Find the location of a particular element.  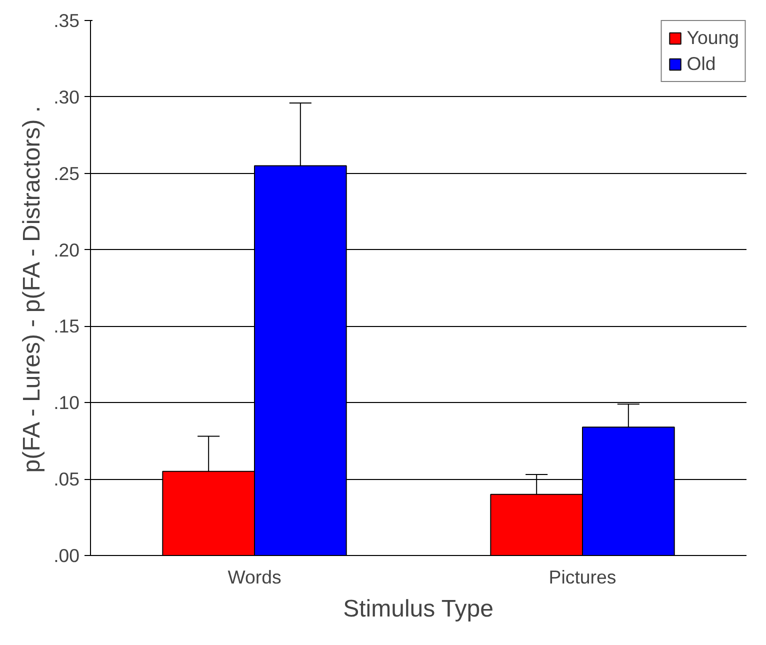

legend-label: Young is located at coordinates (712, 38).